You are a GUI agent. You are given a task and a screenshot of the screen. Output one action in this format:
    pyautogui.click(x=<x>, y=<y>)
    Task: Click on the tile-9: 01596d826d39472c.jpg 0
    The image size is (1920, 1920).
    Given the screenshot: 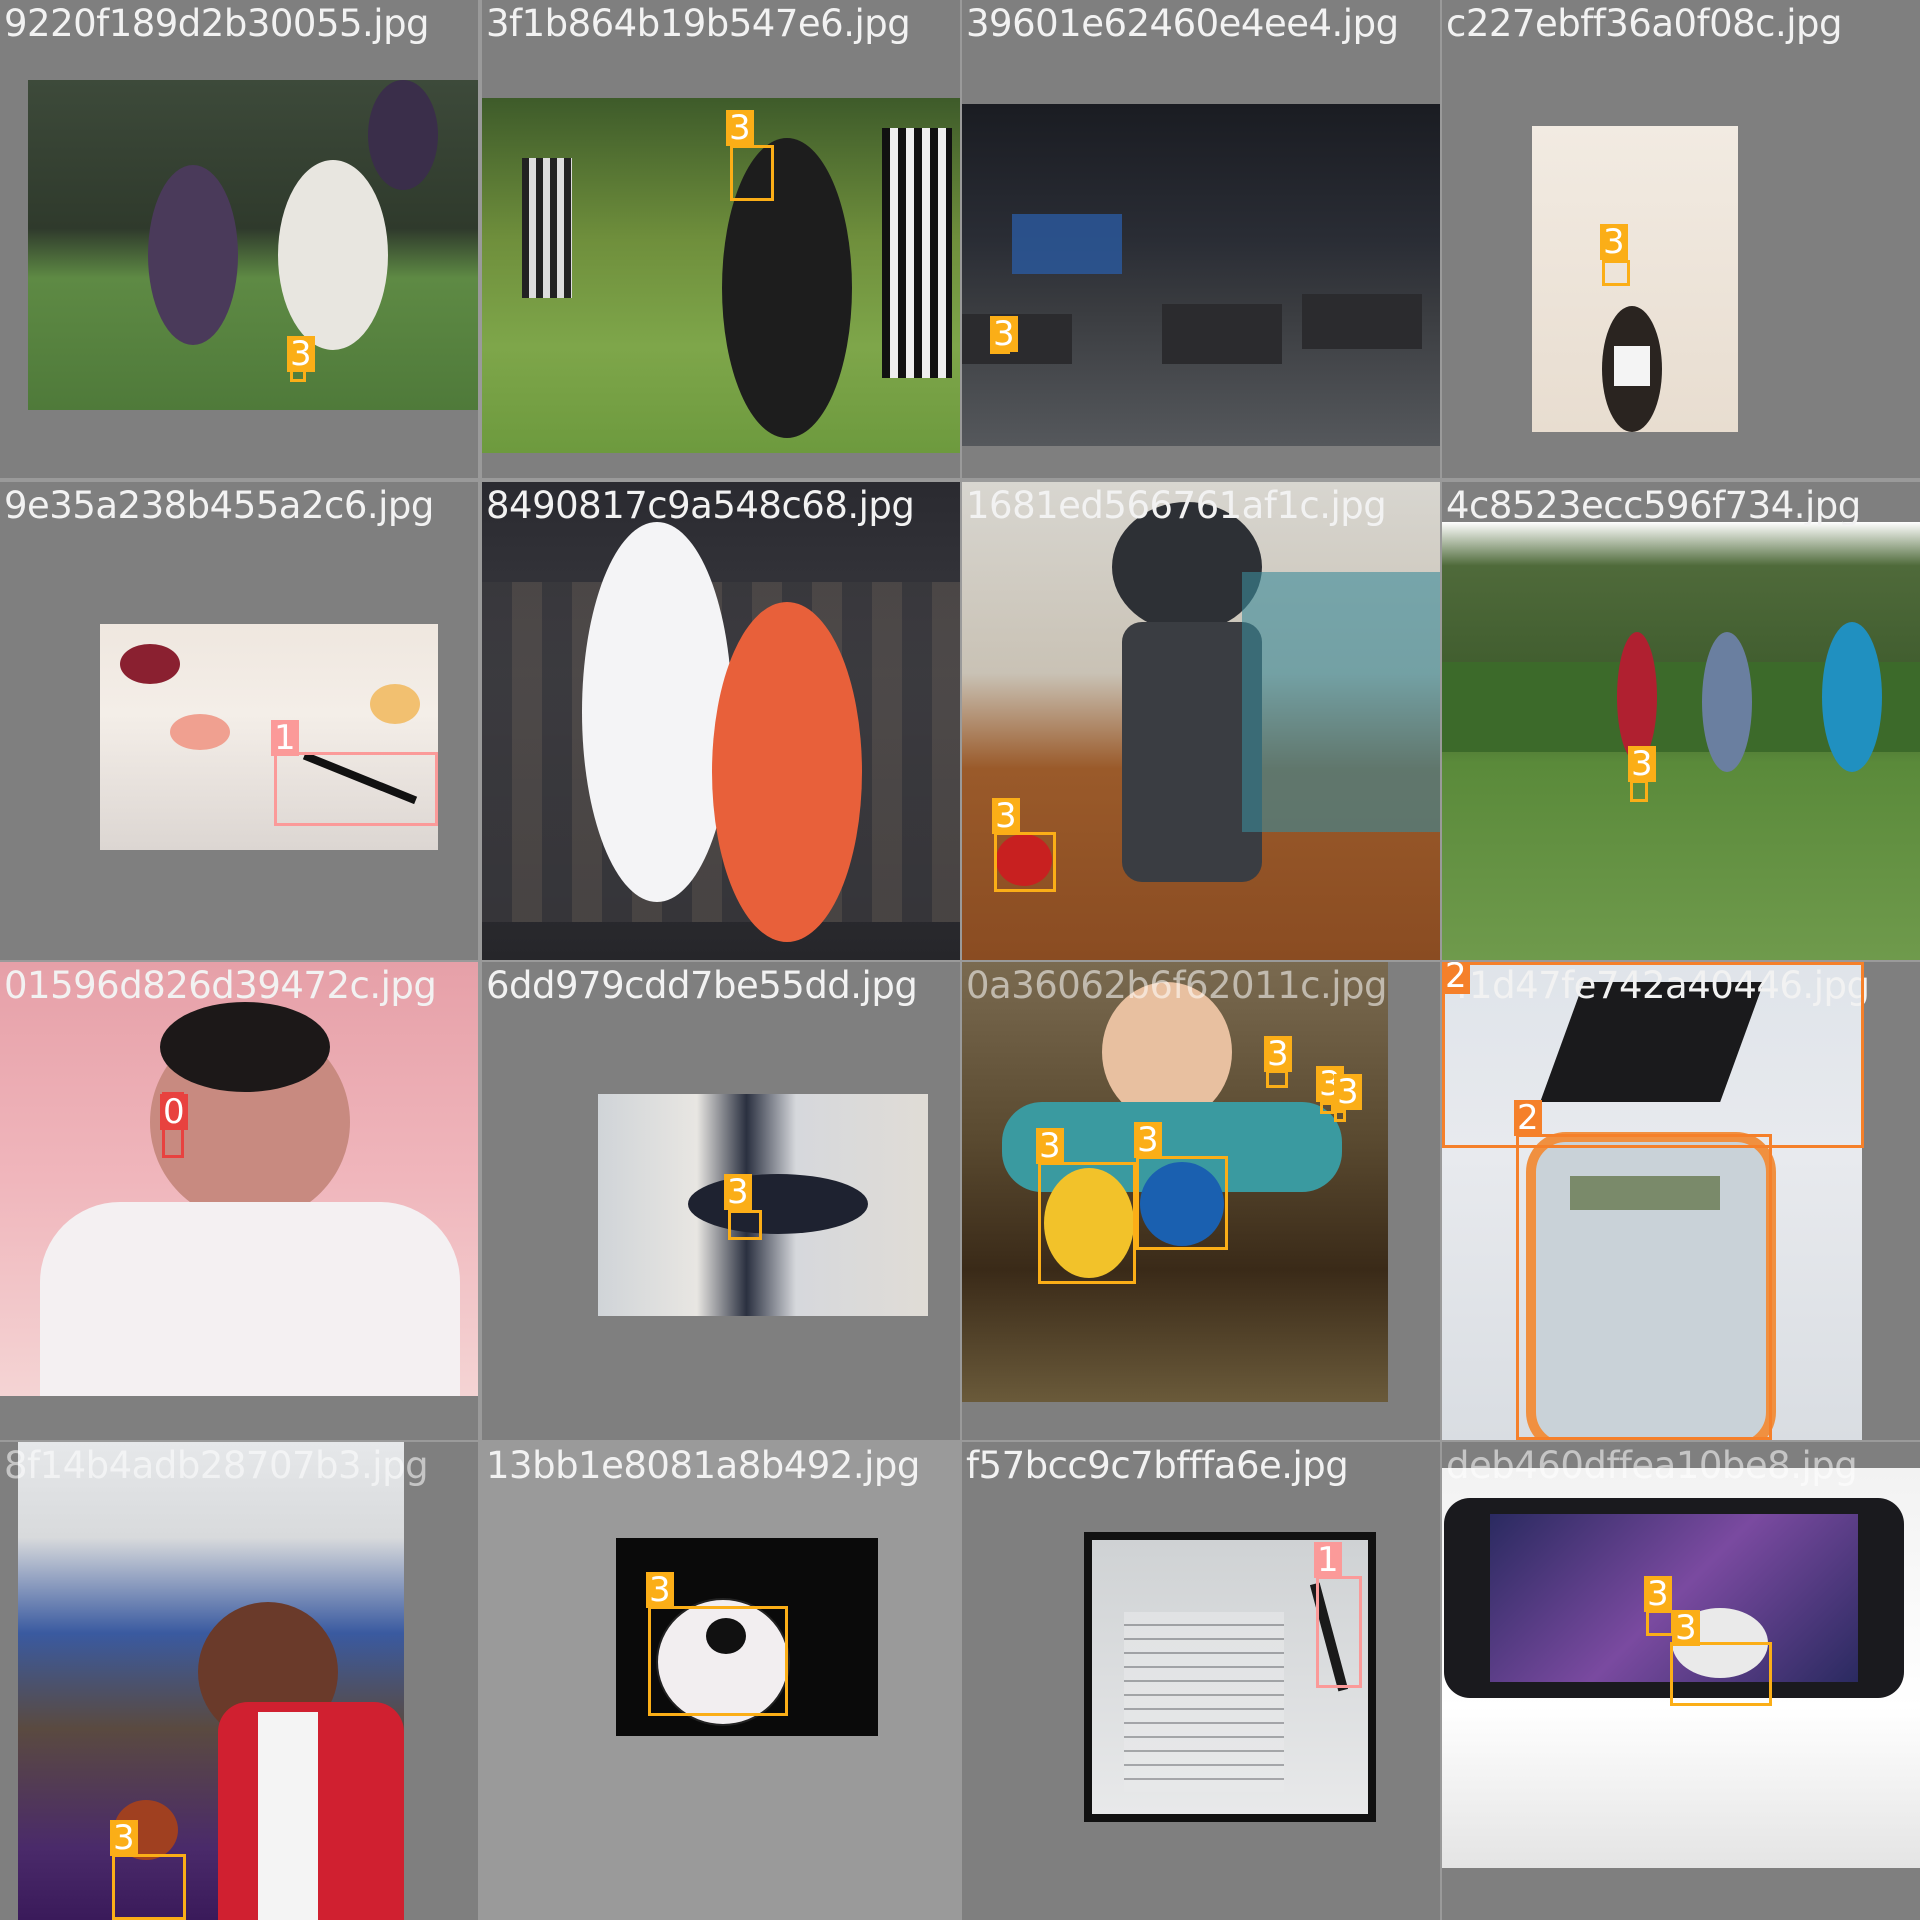 What is the action you would take?
    pyautogui.click(x=239, y=1201)
    